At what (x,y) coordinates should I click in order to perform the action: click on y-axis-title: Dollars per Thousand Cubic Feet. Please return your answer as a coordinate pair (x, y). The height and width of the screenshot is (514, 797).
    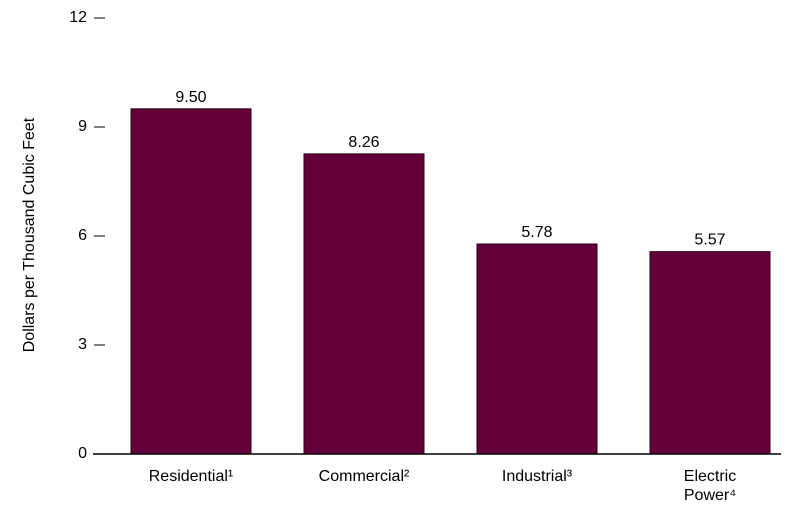
    Looking at the image, I should click on (29, 234).